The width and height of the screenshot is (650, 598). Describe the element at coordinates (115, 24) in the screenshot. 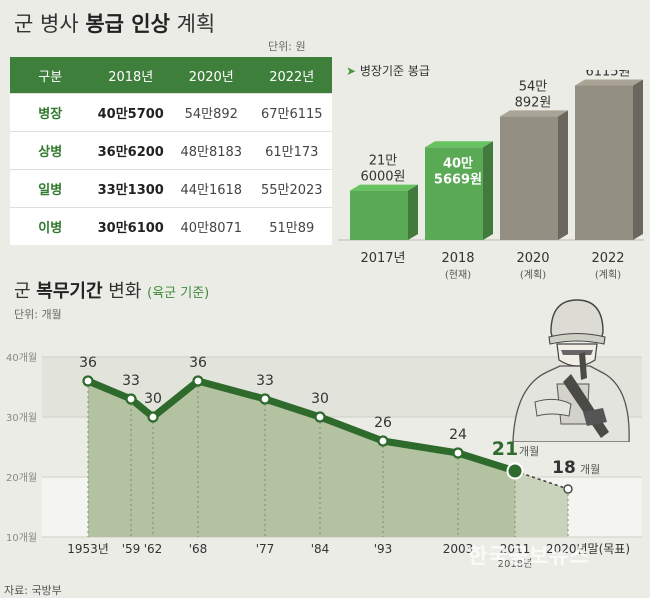

I see `salary-title: 군 병사 봉급 인상 계획` at that location.